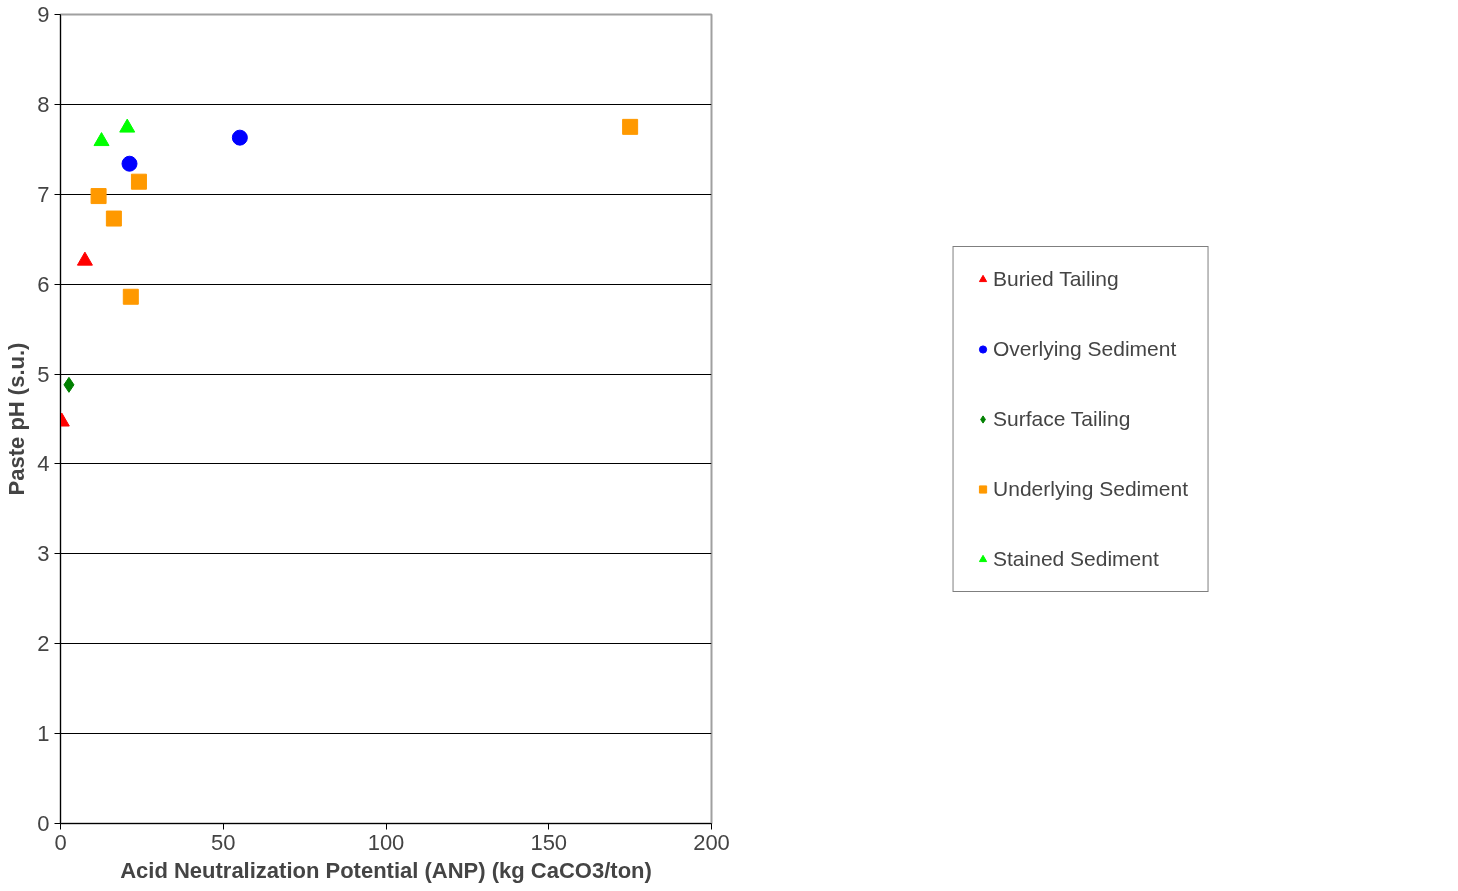 Image resolution: width=1458 pixels, height=891 pixels. Describe the element at coordinates (43, 554) in the screenshot. I see `y-tick-label: 3` at that location.